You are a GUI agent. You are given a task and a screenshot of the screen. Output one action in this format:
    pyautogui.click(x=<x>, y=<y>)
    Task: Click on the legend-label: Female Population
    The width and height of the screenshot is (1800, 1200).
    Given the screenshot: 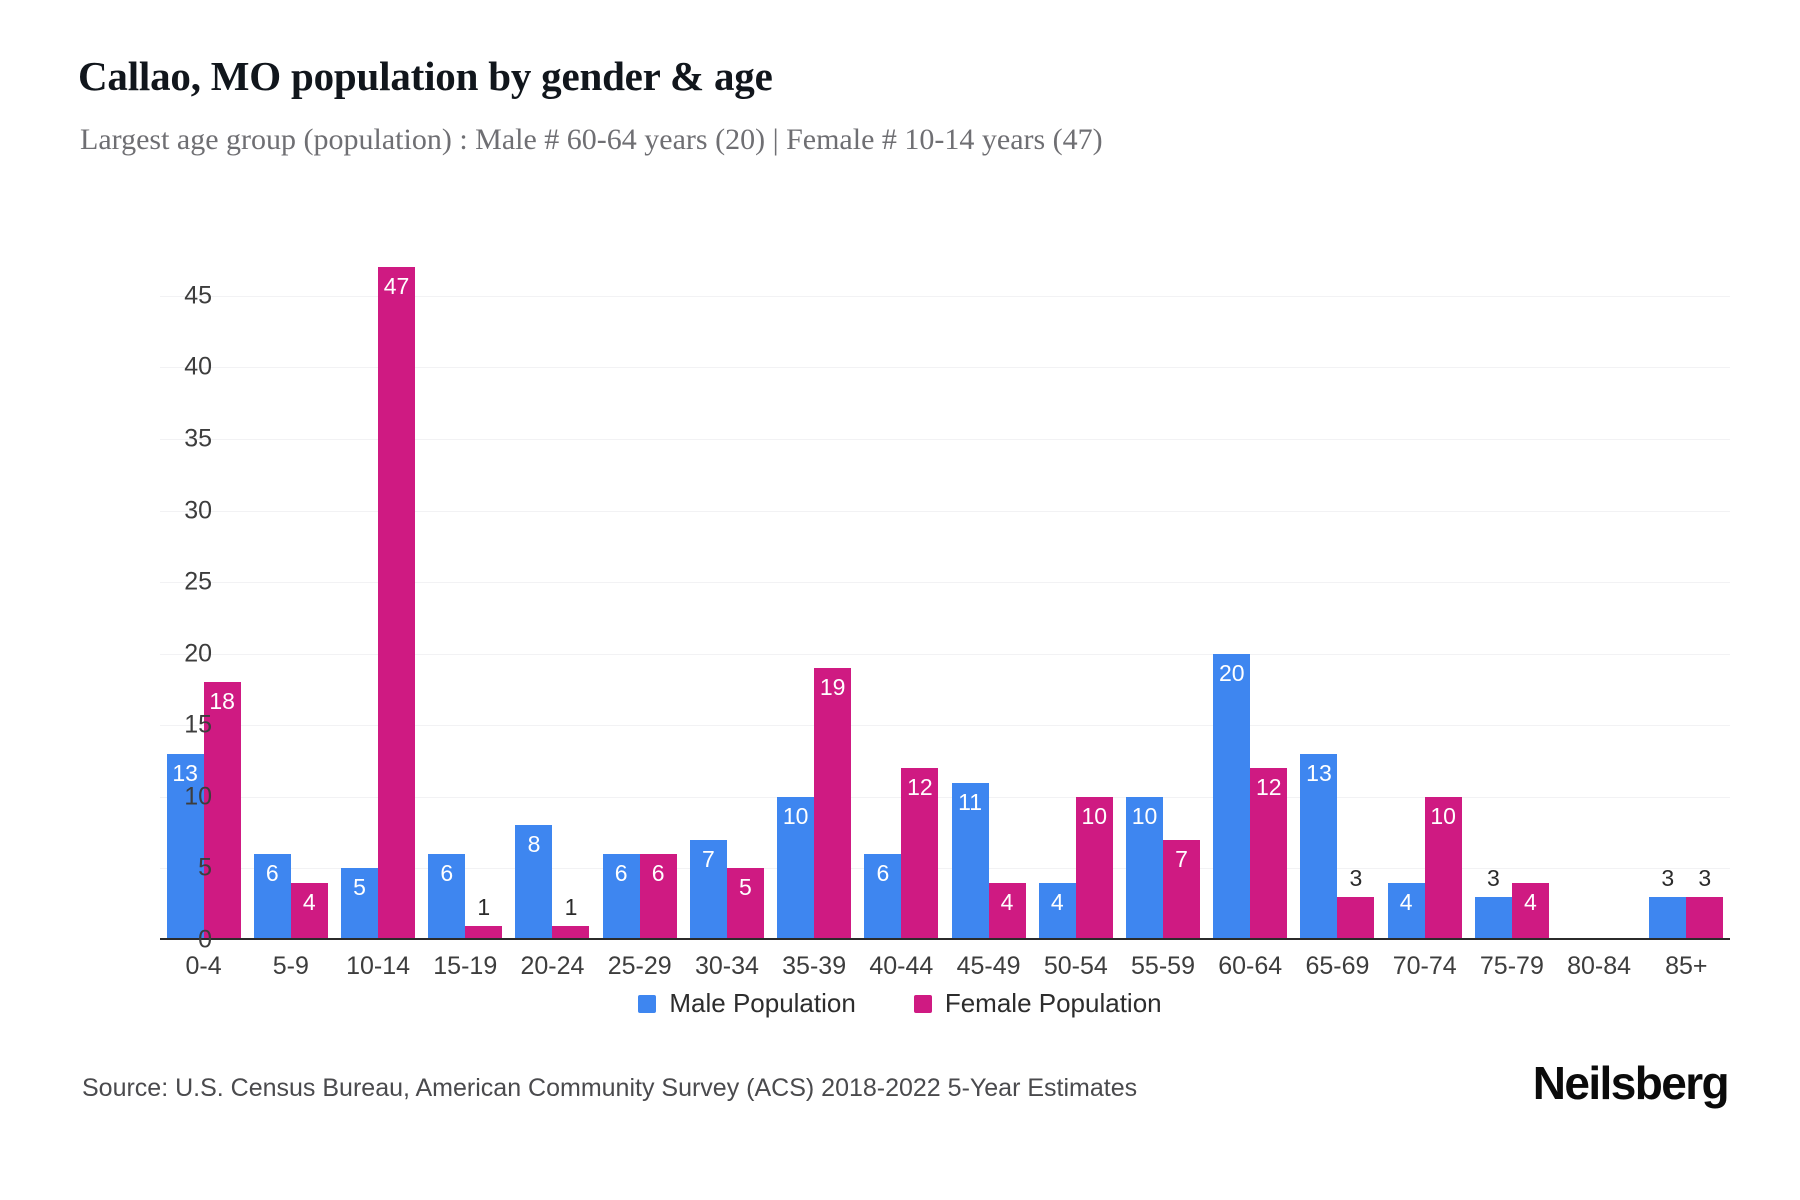 What is the action you would take?
    pyautogui.click(x=1053, y=1003)
    